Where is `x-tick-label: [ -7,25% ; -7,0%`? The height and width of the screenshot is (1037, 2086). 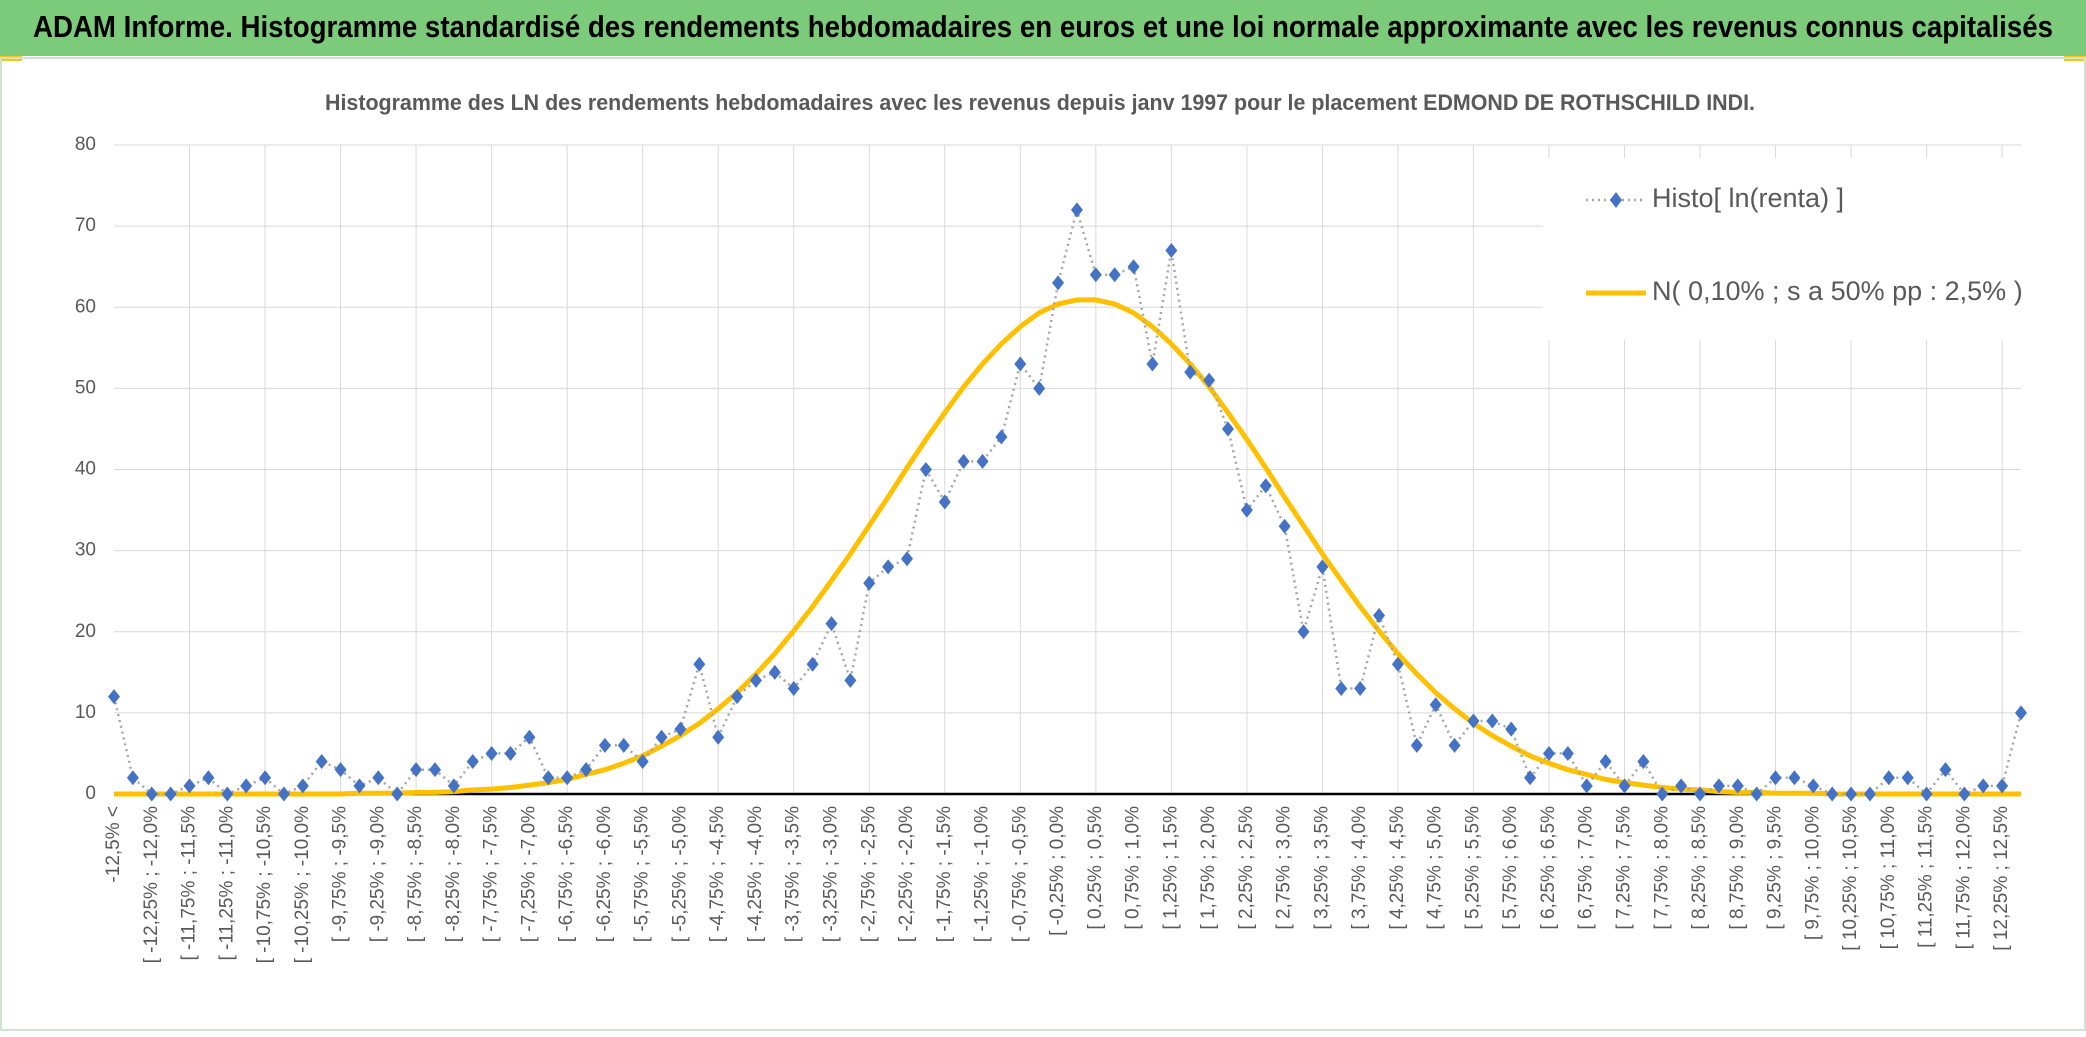
x-tick-label: [ -7,25% ; -7,0% is located at coordinates (528, 874).